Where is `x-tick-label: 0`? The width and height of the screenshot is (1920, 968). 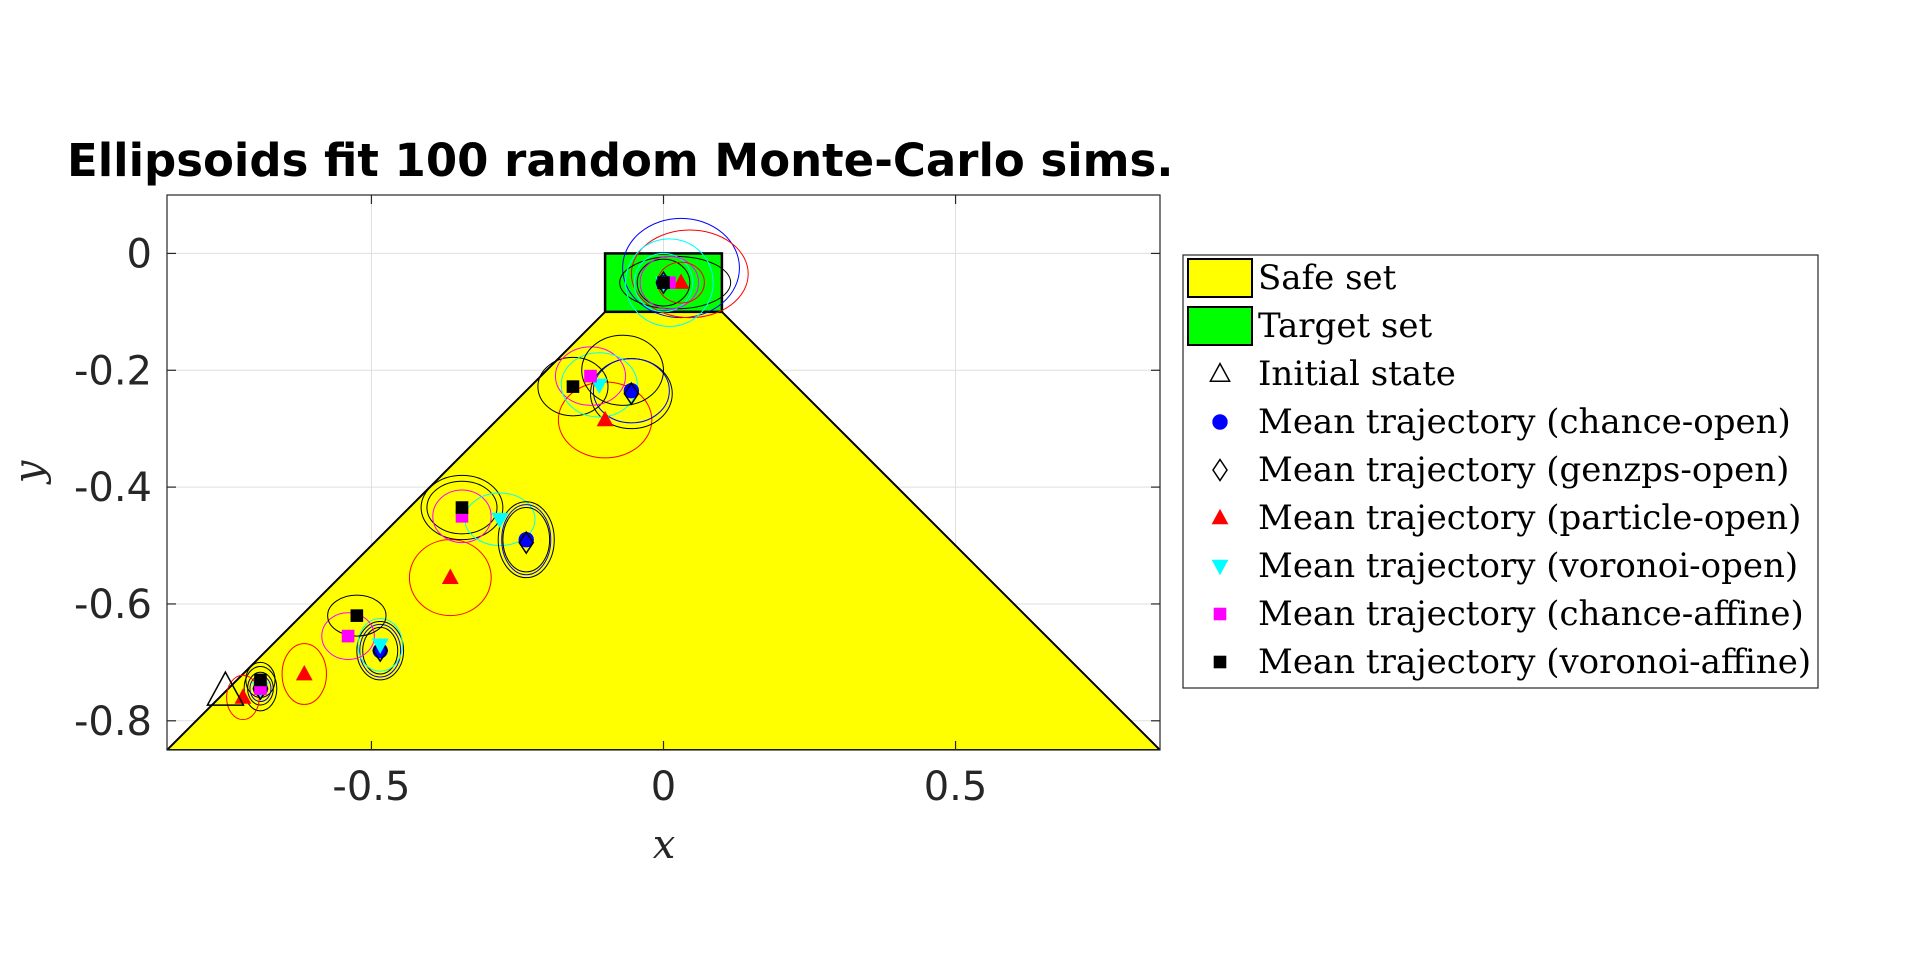 x-tick-label: 0 is located at coordinates (663, 787).